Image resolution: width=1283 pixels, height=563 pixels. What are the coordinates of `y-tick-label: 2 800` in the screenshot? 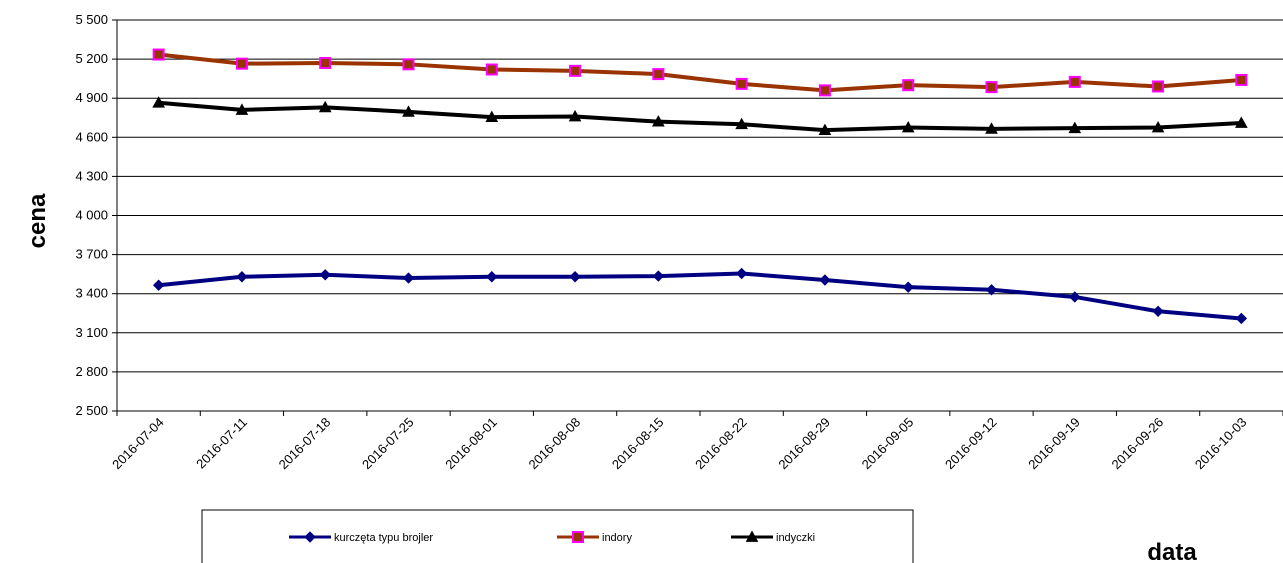 It's located at (91, 371).